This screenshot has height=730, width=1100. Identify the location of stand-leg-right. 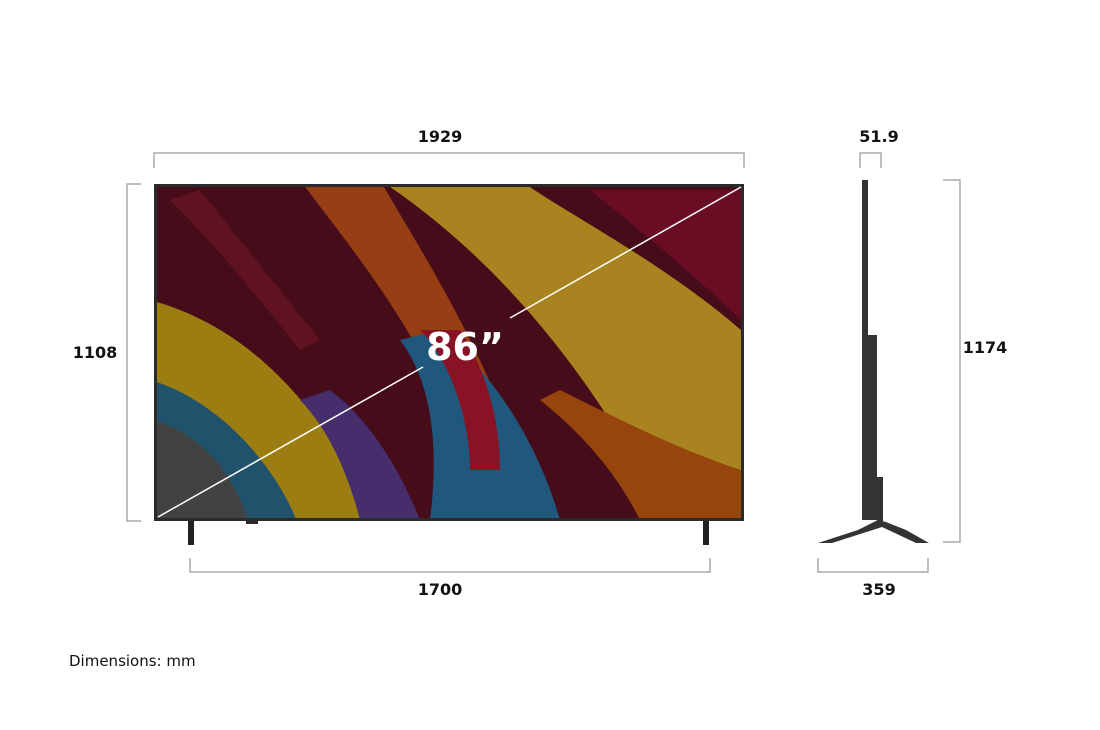
(706, 533).